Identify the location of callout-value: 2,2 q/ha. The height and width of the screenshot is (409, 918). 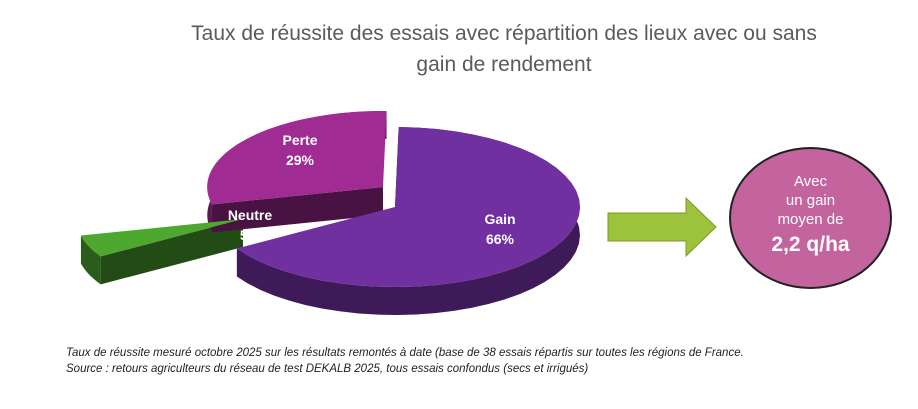
(810, 244).